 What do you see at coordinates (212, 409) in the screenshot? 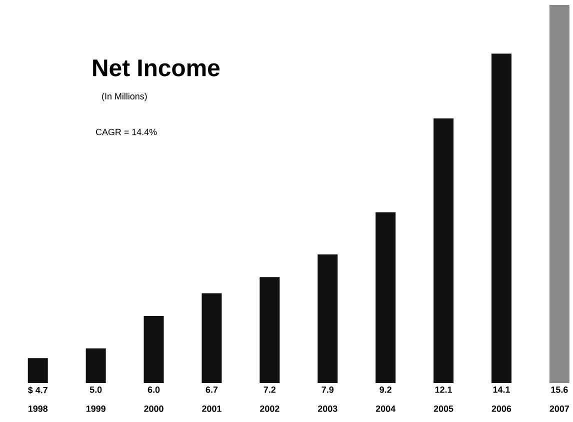
I see `x-tick-label: 2001` at bounding box center [212, 409].